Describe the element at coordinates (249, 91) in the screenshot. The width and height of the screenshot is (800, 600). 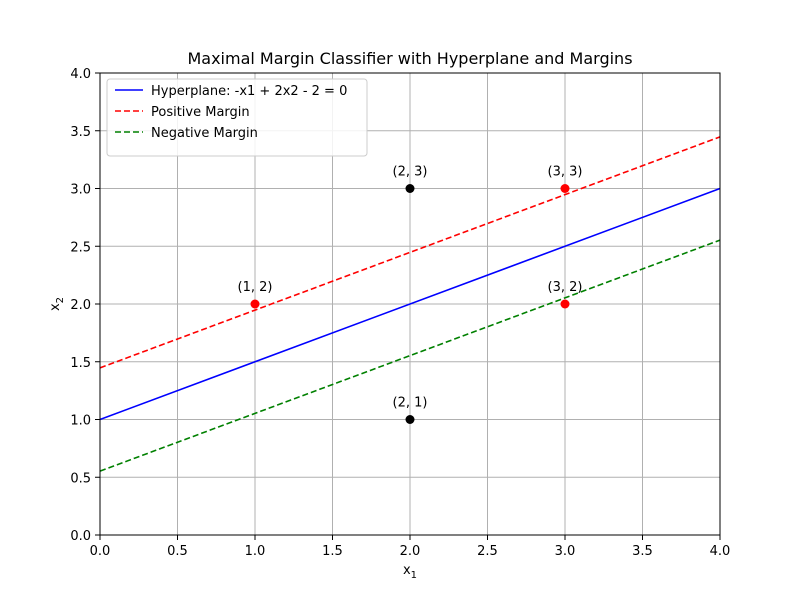
I see `legend-label-0: Hyperplane: -x1 + 2x2 - 2 = 0` at that location.